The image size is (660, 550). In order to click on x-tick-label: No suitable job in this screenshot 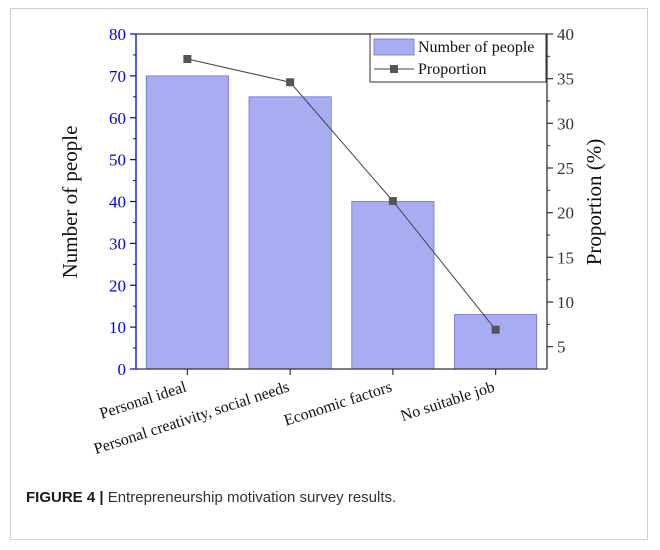, I will do `click(448, 402)`.